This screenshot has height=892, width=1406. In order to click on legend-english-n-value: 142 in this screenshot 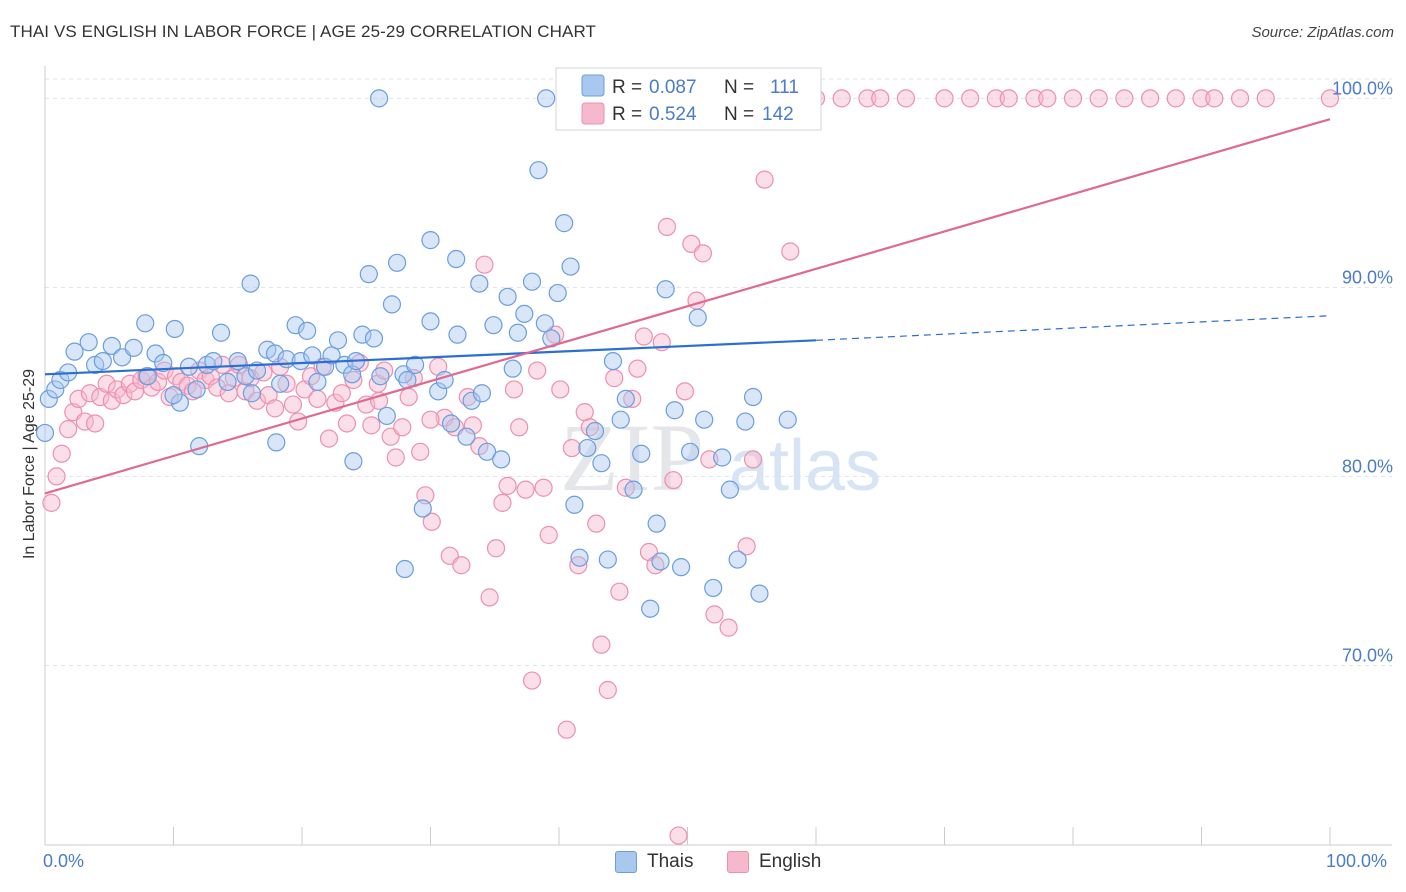, I will do `click(778, 114)`.